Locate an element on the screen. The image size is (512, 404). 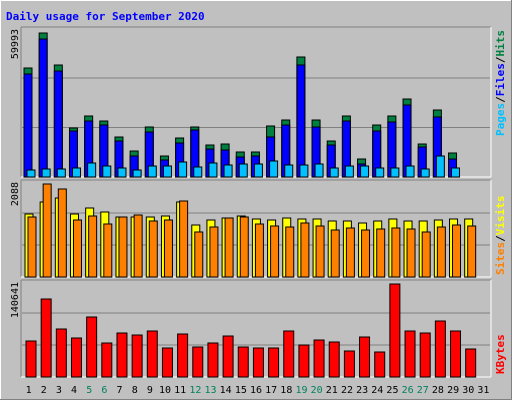
kbytes-bar-day-27-fill is located at coordinates (425, 355).